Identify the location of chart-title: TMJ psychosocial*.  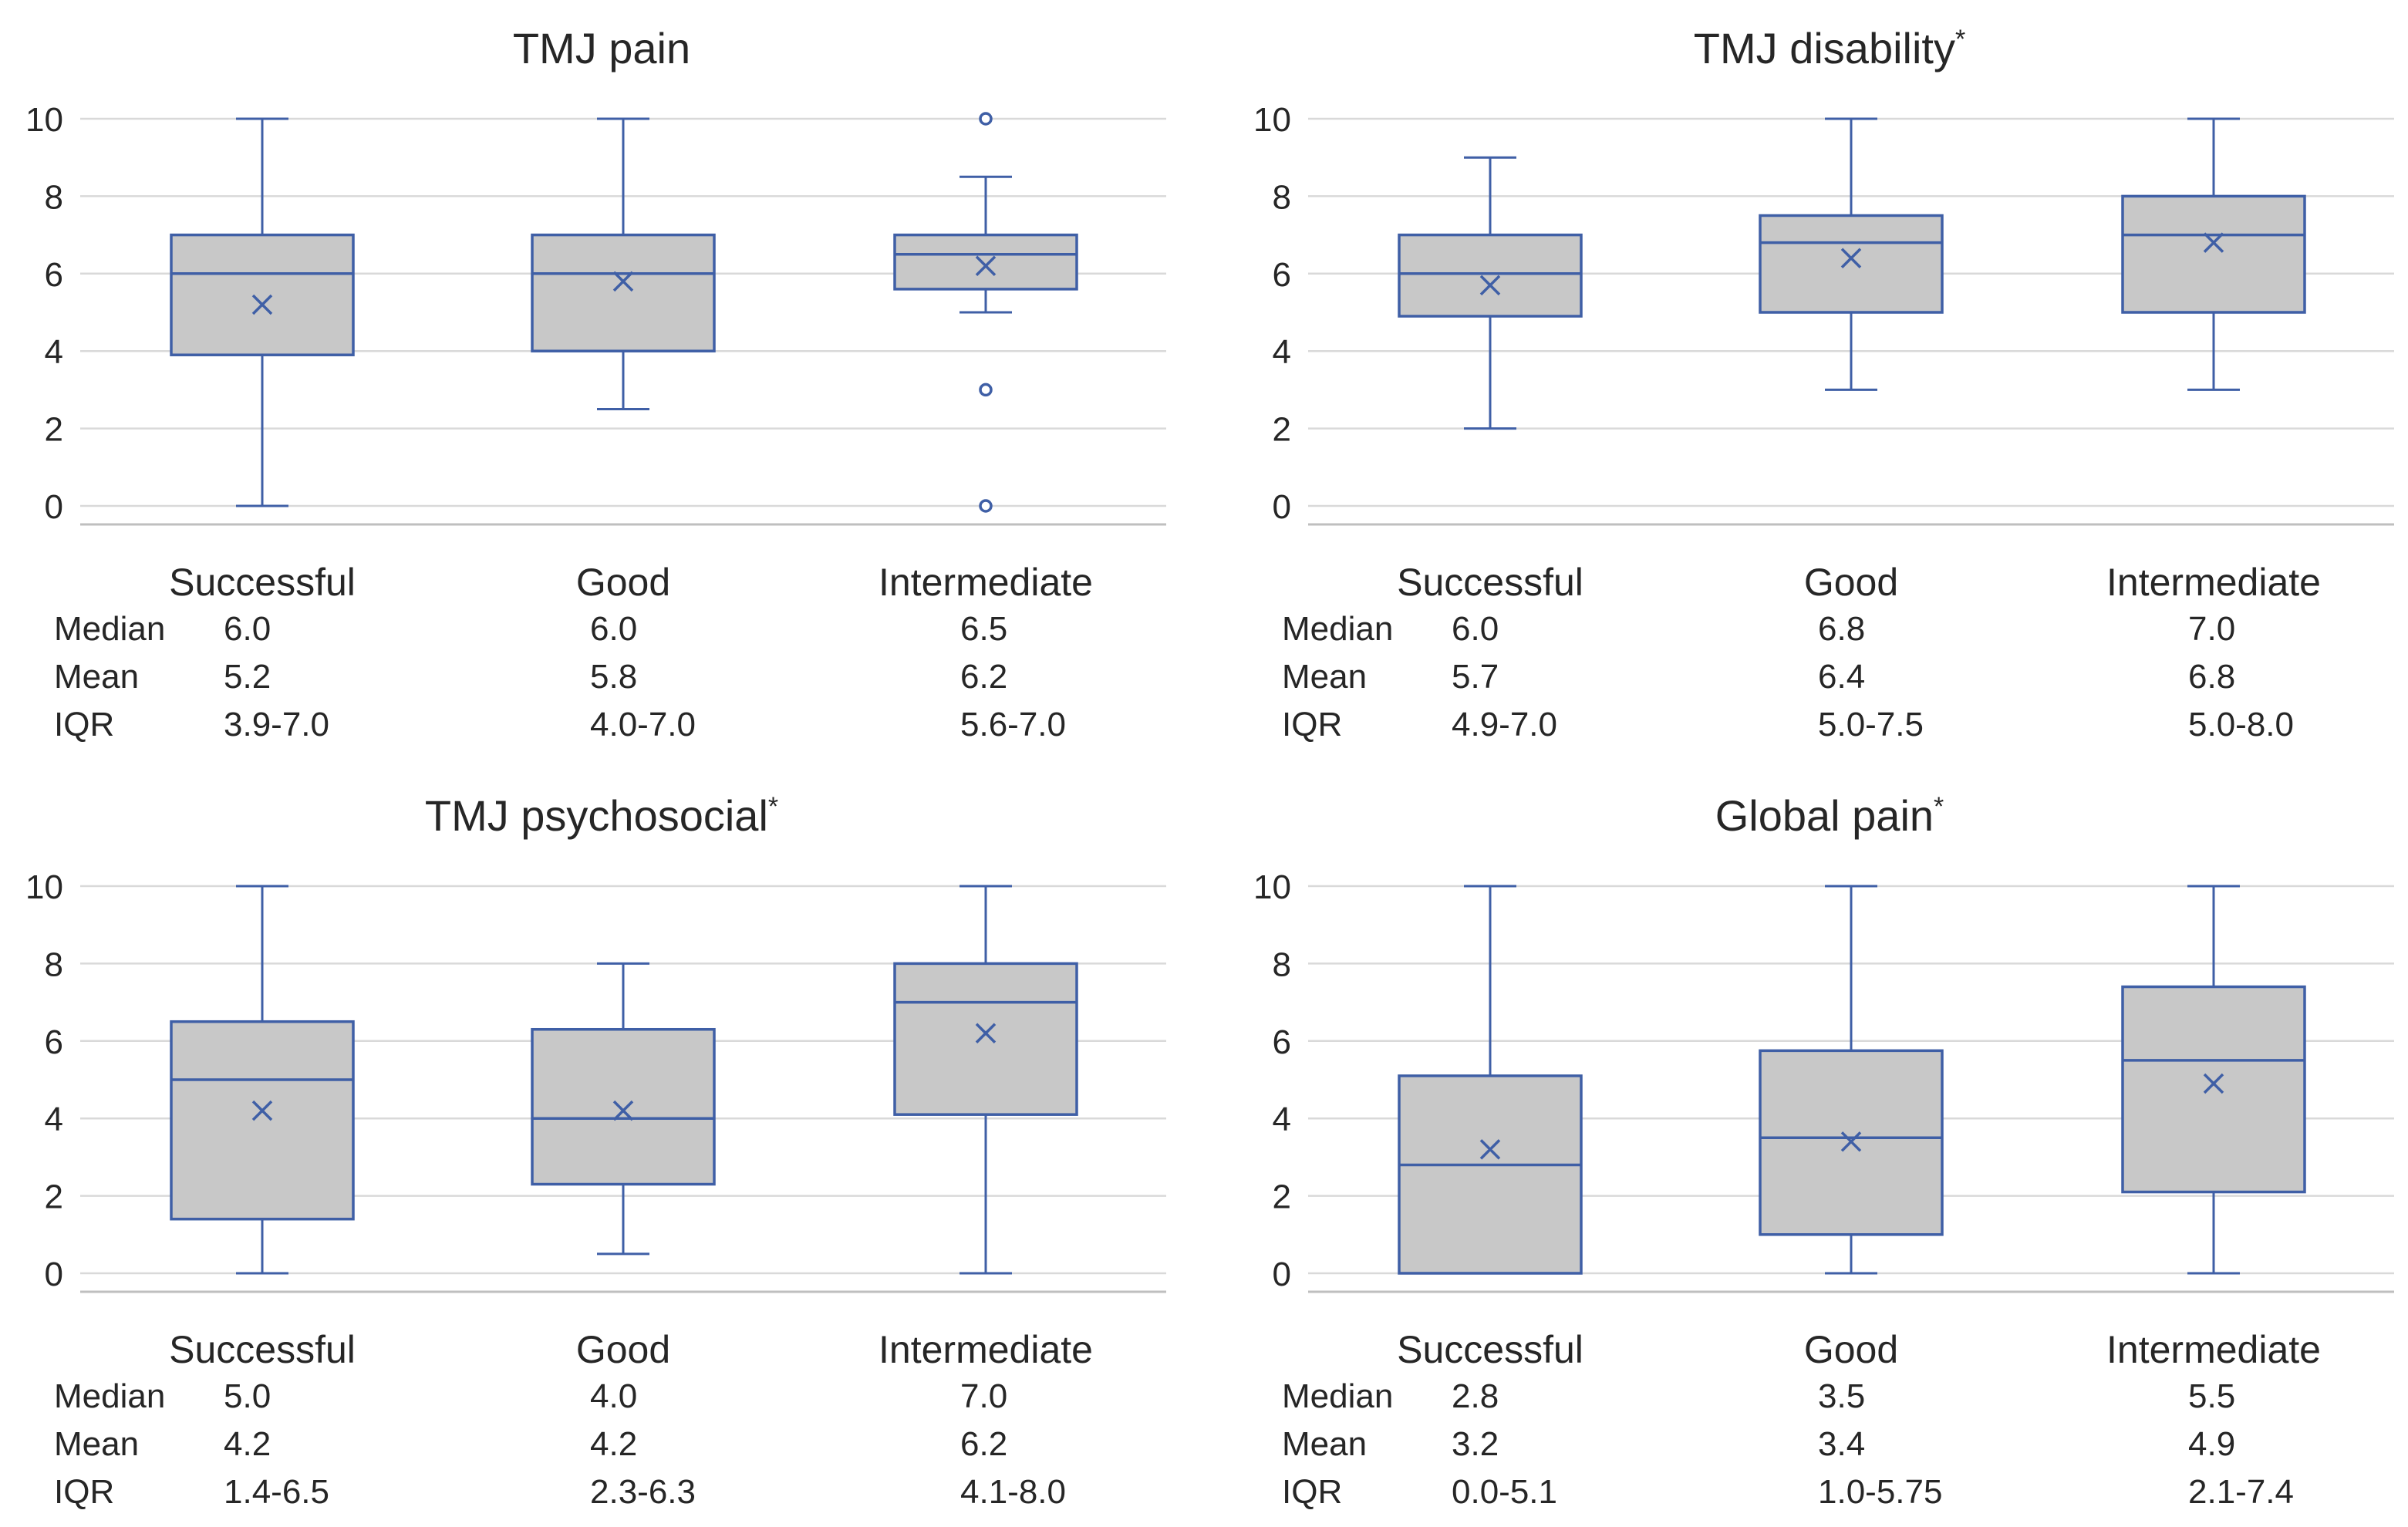
(601, 815).